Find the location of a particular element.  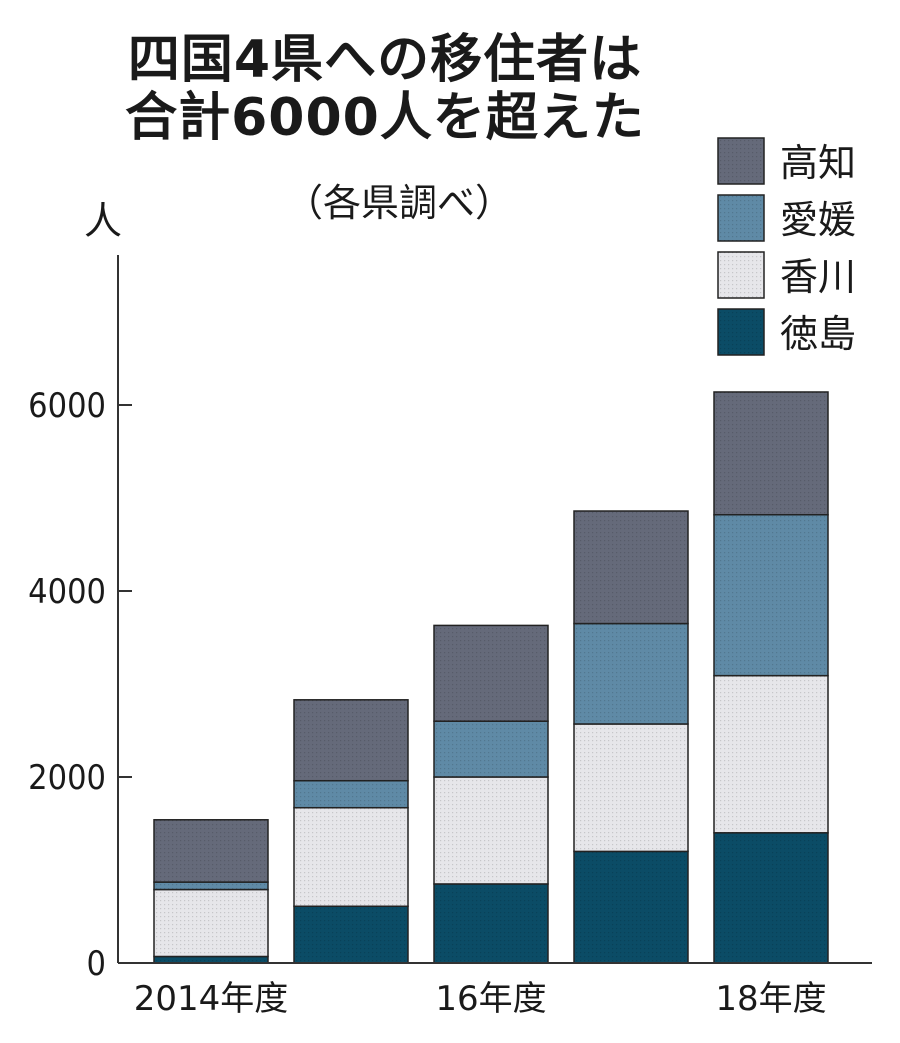

legend-label: 香川 is located at coordinates (818, 277).